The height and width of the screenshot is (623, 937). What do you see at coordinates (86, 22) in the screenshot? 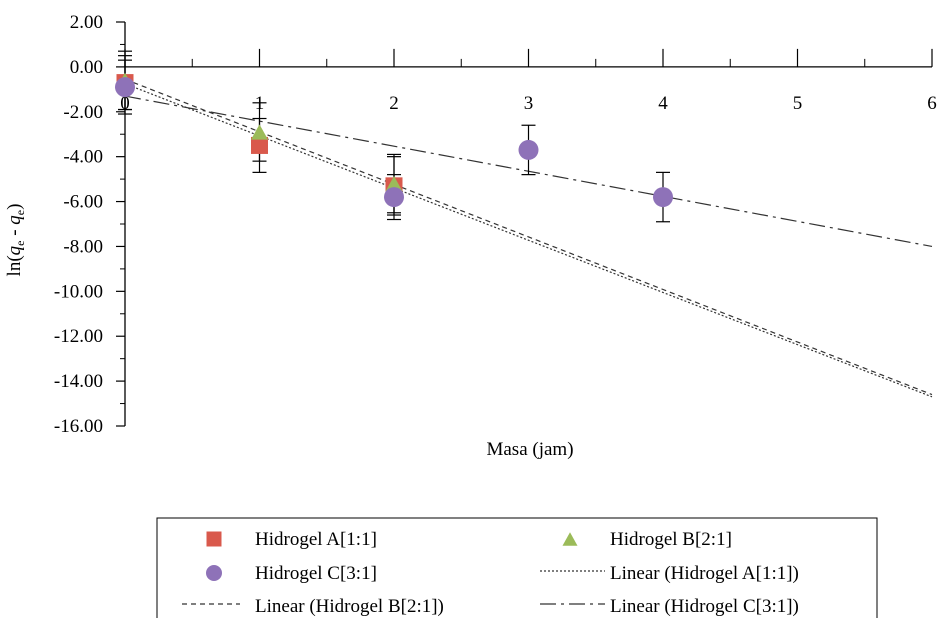
I see `y-tick-label: 2.00` at bounding box center [86, 22].